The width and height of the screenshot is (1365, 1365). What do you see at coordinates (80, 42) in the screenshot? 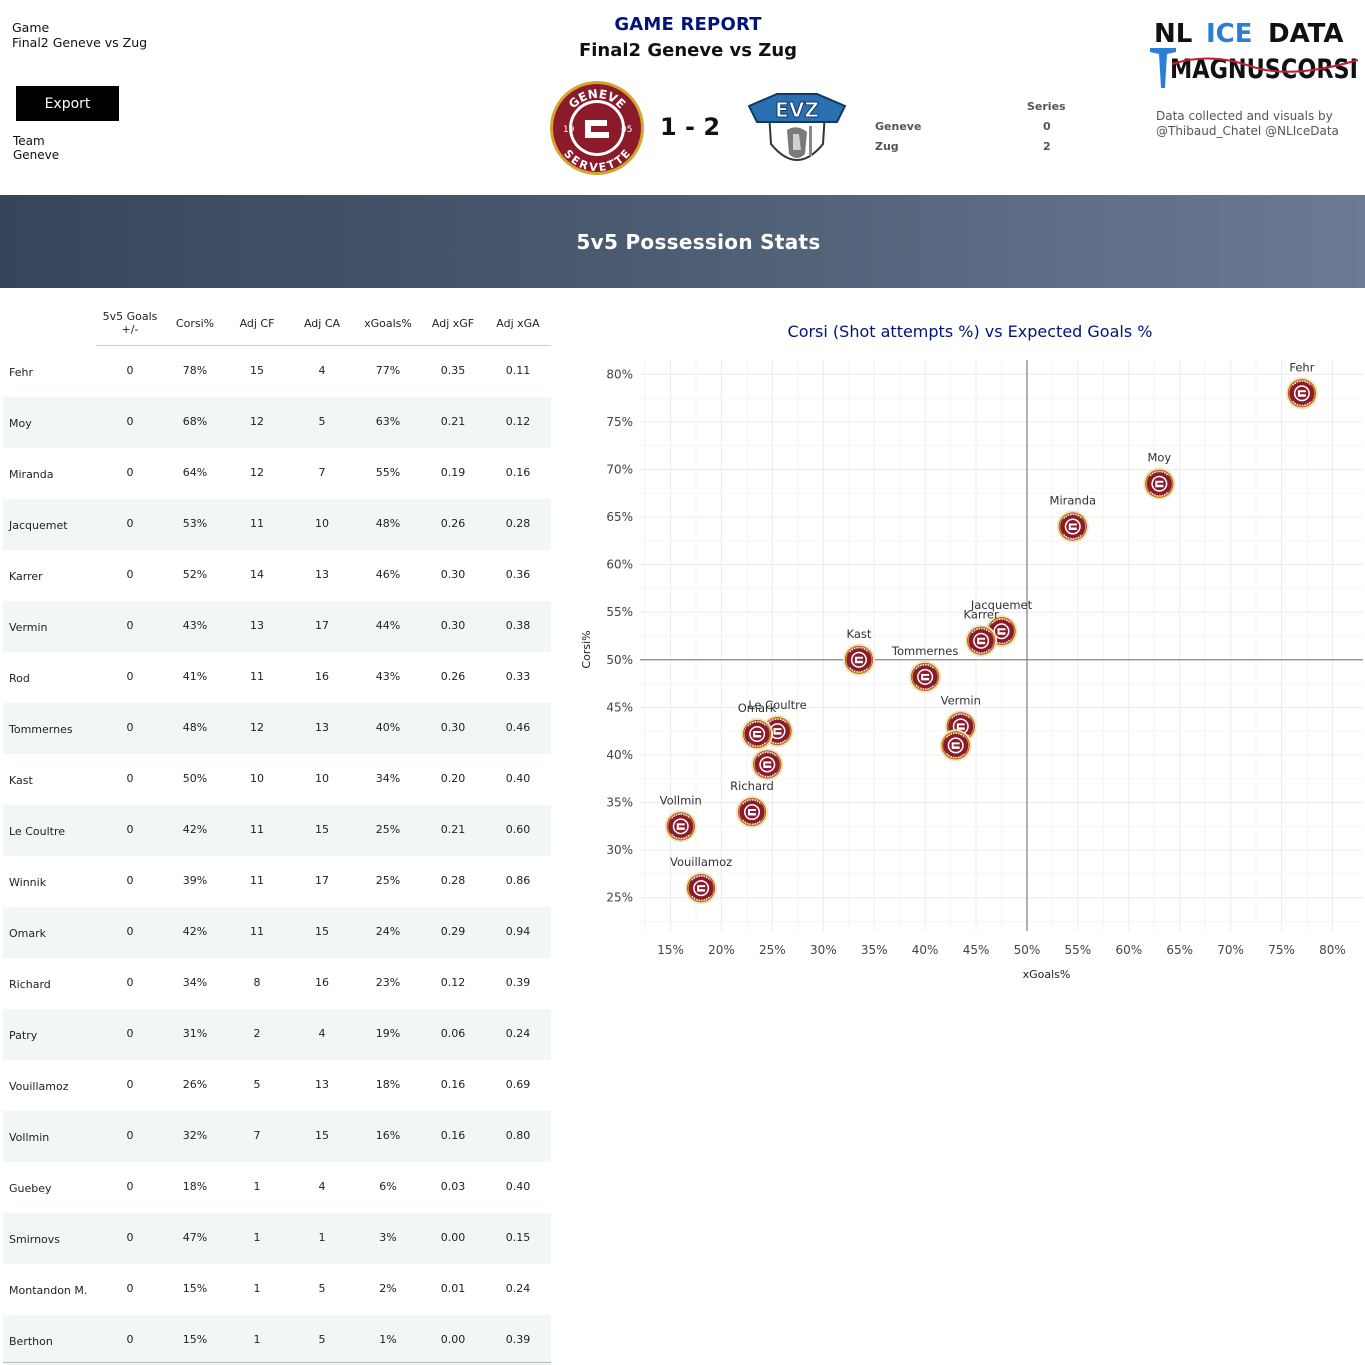
I see `game-filter-value: Final2 Geneve vs Zug` at bounding box center [80, 42].